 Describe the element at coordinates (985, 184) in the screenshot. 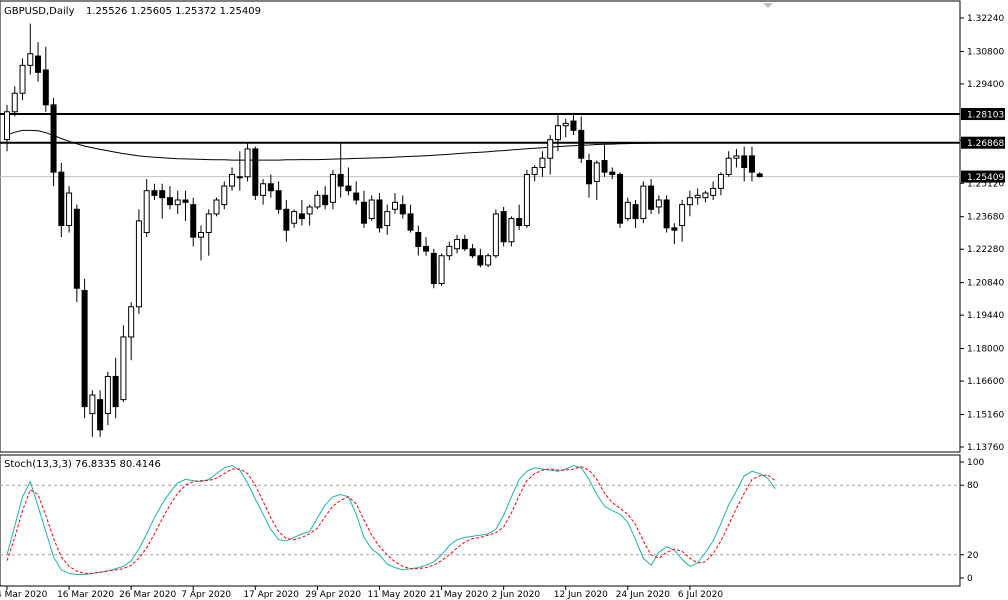

I see `price-tick-label: 1.25120` at that location.